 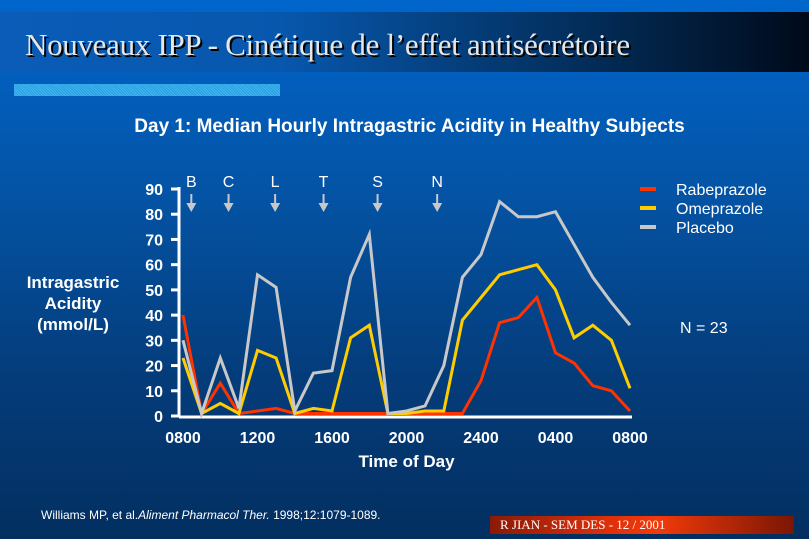 I want to click on y-tick-label: 90, so click(x=154, y=190).